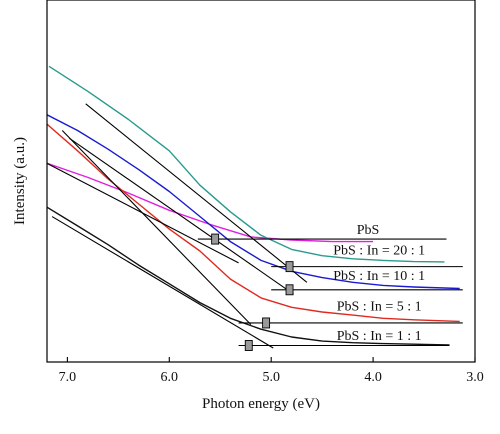  Describe the element at coordinates (271, 377) in the screenshot. I see `x-tick-label-2: 5.0` at that location.